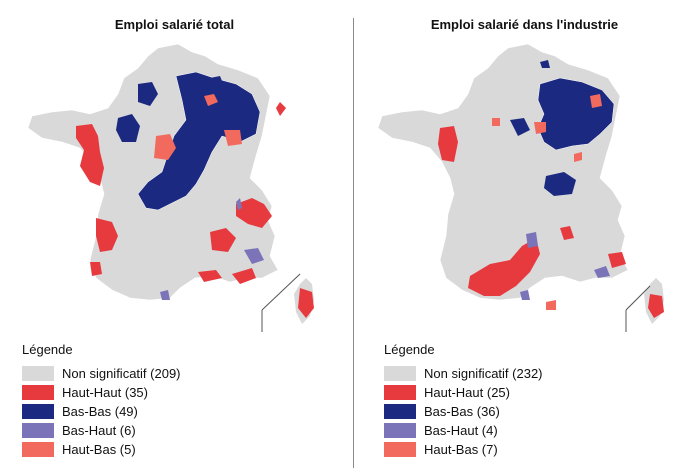 The height and width of the screenshot is (475, 699). What do you see at coordinates (174, 24) in the screenshot?
I see `map-title: Emploi salarié total` at bounding box center [174, 24].